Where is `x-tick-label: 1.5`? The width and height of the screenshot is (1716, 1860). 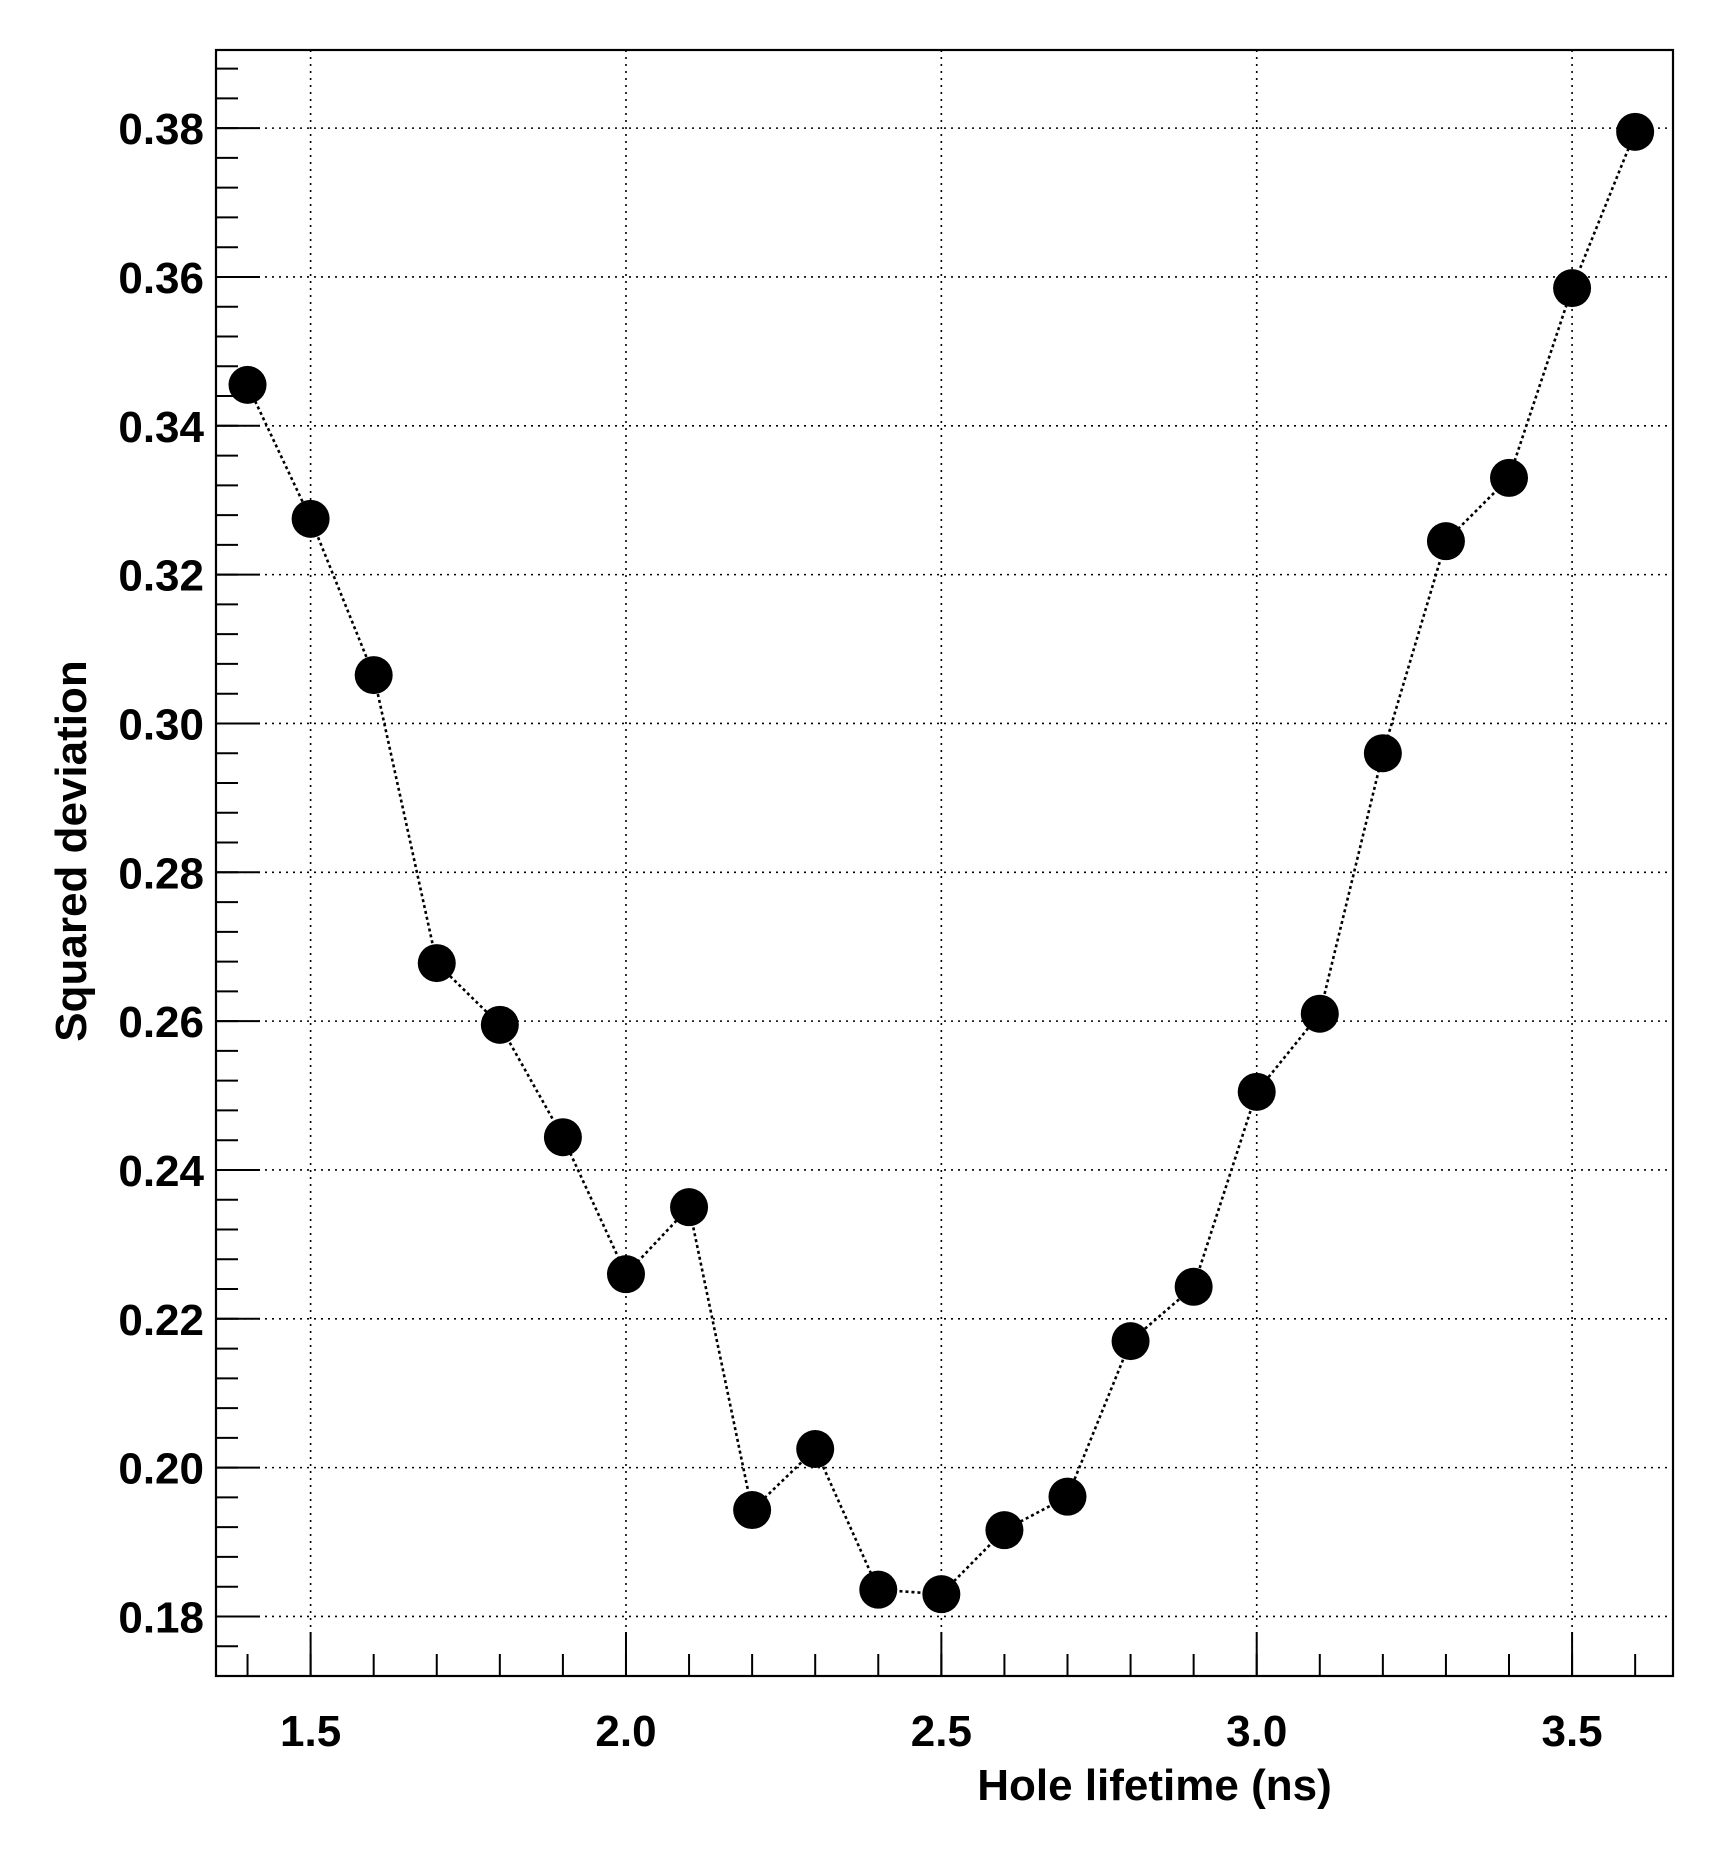
x-tick-label: 1.5 is located at coordinates (310, 1731).